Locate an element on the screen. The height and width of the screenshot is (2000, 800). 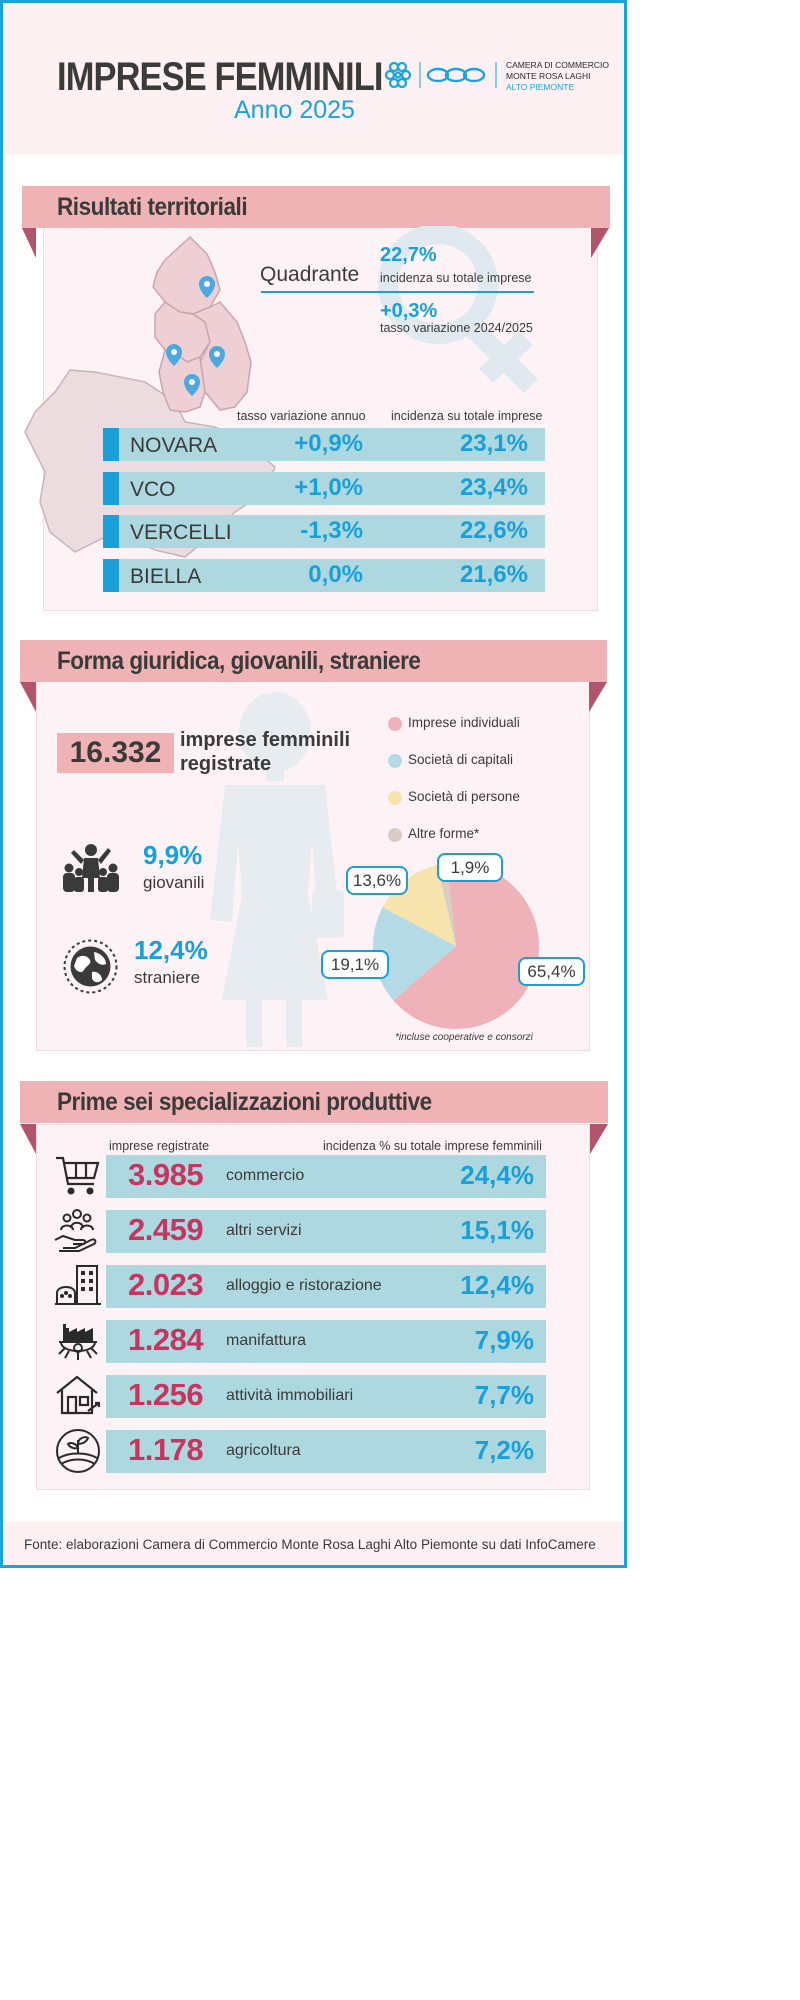
specialization-label: attività immobiliari is located at coordinates (290, 1395).